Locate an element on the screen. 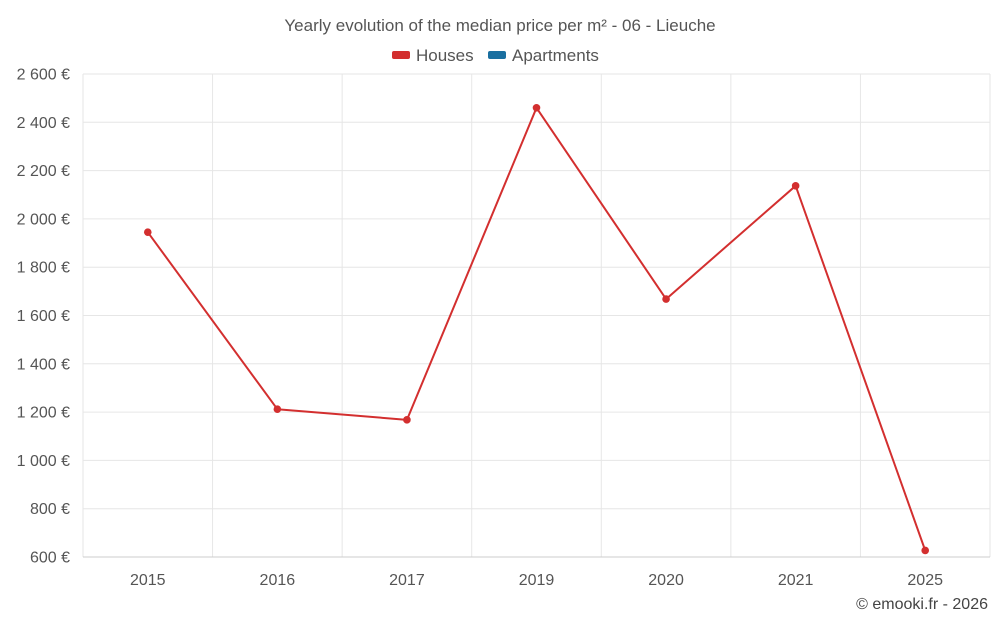 This screenshot has width=1000, height=625. y-tick-label: 1 000 € is located at coordinates (43, 461).